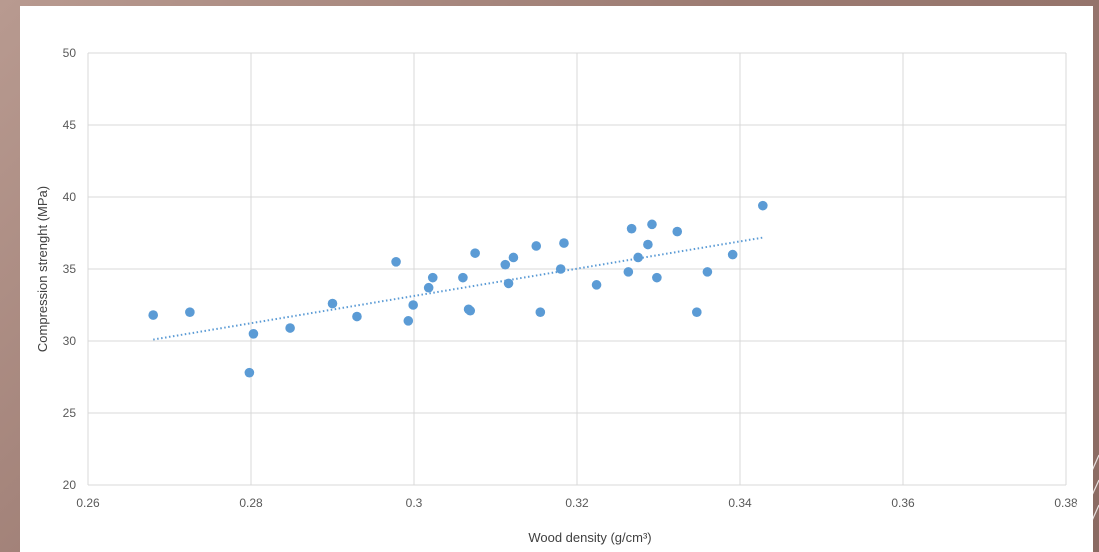 The height and width of the screenshot is (552, 1099). What do you see at coordinates (414, 503) in the screenshot?
I see `x-tick-label: 0.3` at bounding box center [414, 503].